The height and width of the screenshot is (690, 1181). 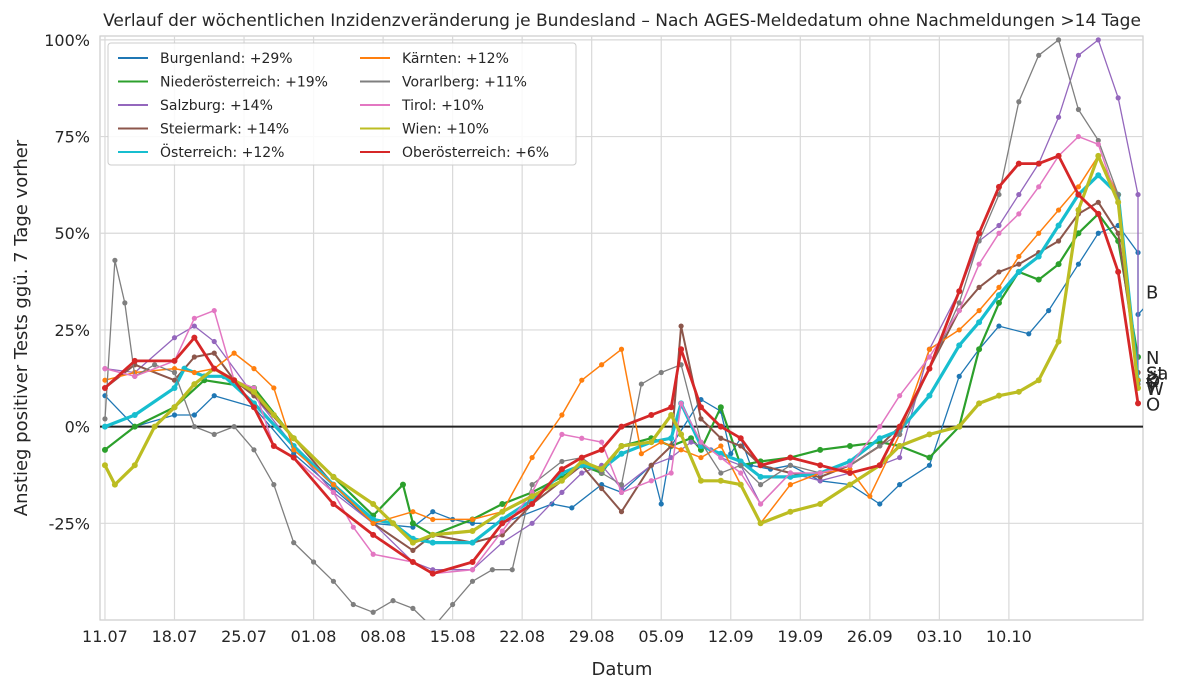 What do you see at coordinates (69, 523) in the screenshot?
I see `y-tick-label: -25%` at bounding box center [69, 523].